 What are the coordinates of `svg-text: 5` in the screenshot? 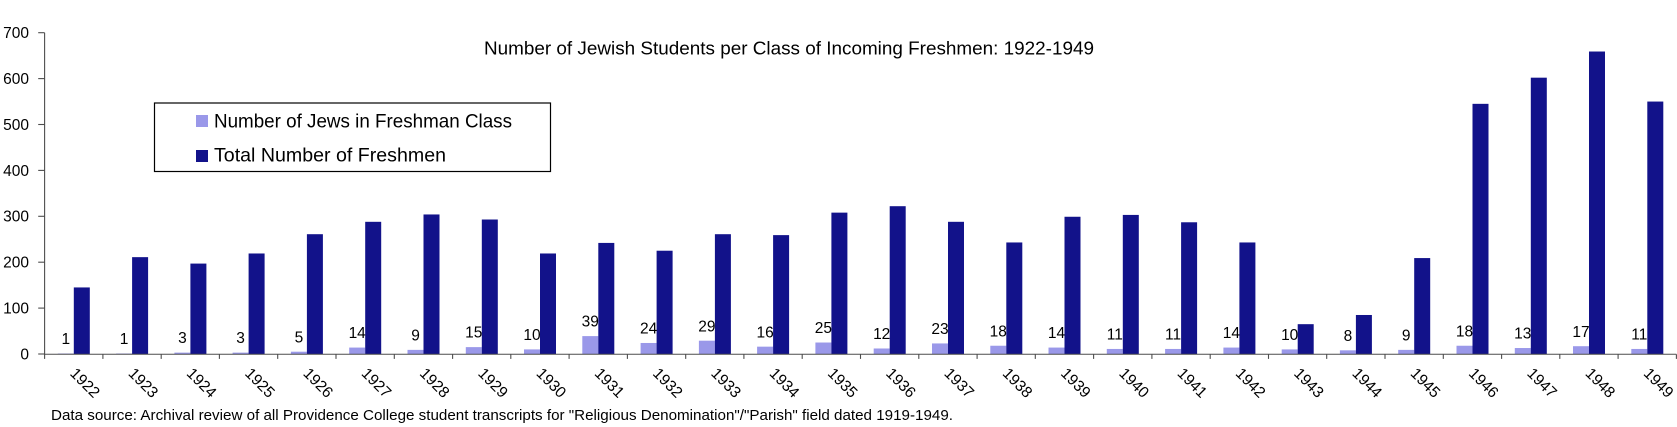 It's located at (299, 337).